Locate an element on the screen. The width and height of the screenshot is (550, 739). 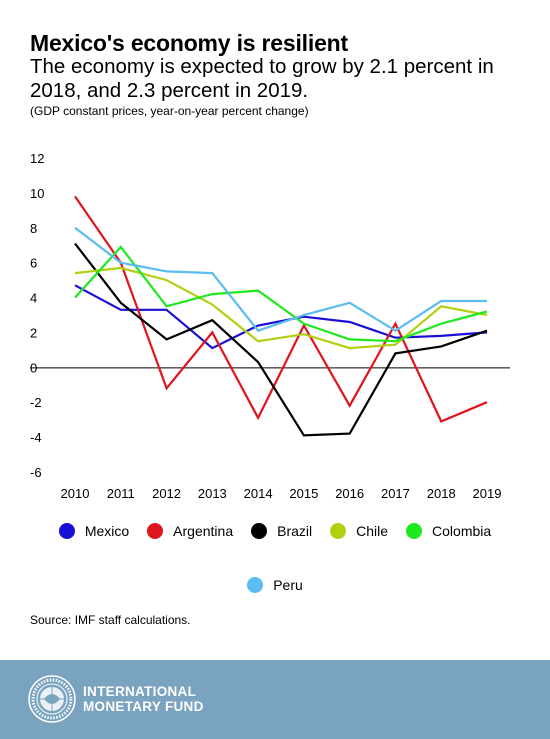
legend-label: Colombia is located at coordinates (462, 531).